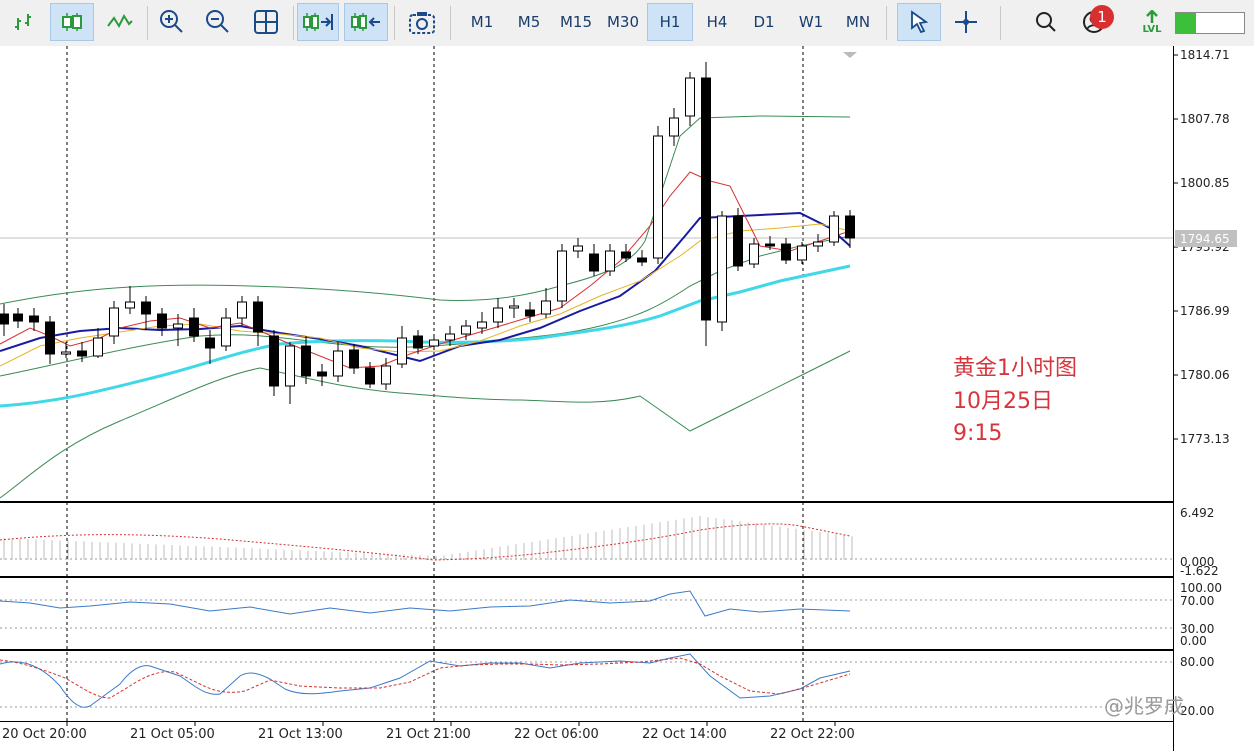 The image size is (1254, 751). Describe the element at coordinates (1205, 375) in the screenshot. I see `price-label: 1780.06` at that location.